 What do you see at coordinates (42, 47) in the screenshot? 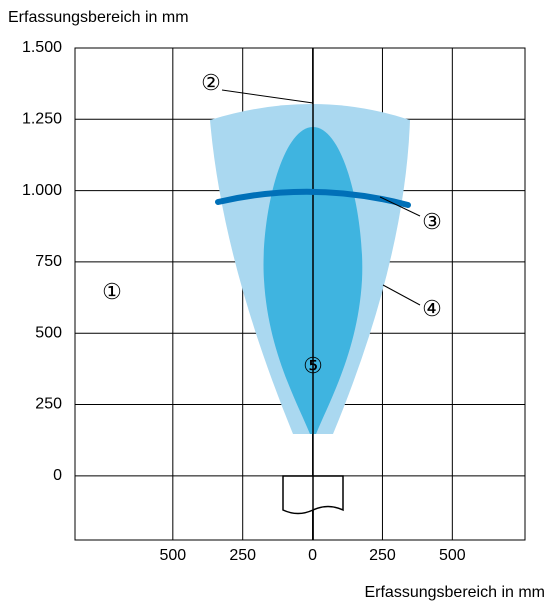
I see `y-tick-label: 1.500` at bounding box center [42, 47].